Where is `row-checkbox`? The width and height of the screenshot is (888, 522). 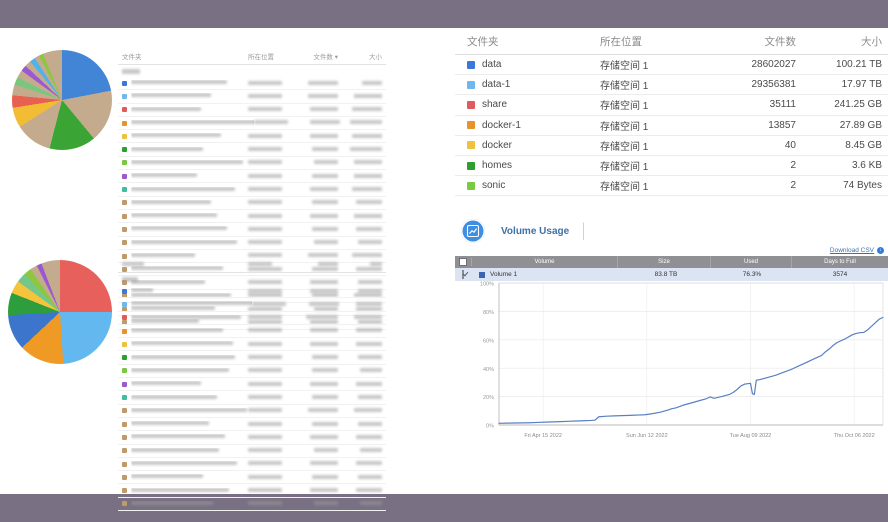 row-checkbox is located at coordinates (463, 274).